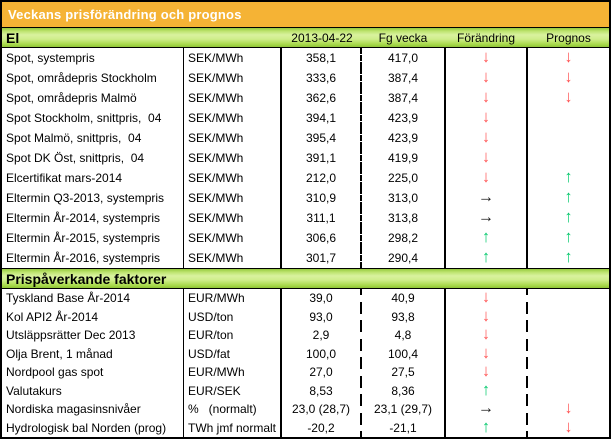 Image resolution: width=611 pixels, height=439 pixels. What do you see at coordinates (86, 278) in the screenshot?
I see `section-title-factors: Prispåverkande faktorer` at bounding box center [86, 278].